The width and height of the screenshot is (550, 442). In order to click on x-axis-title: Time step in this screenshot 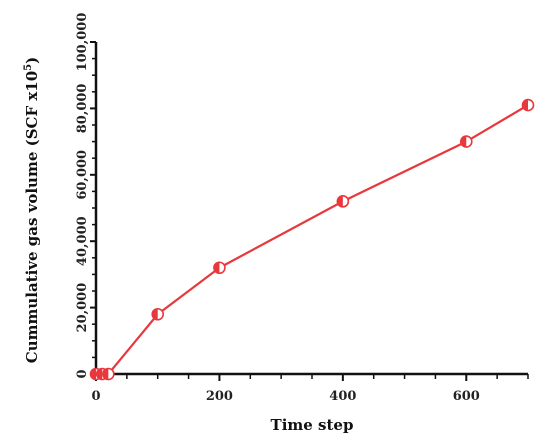, I will do `click(312, 425)`.